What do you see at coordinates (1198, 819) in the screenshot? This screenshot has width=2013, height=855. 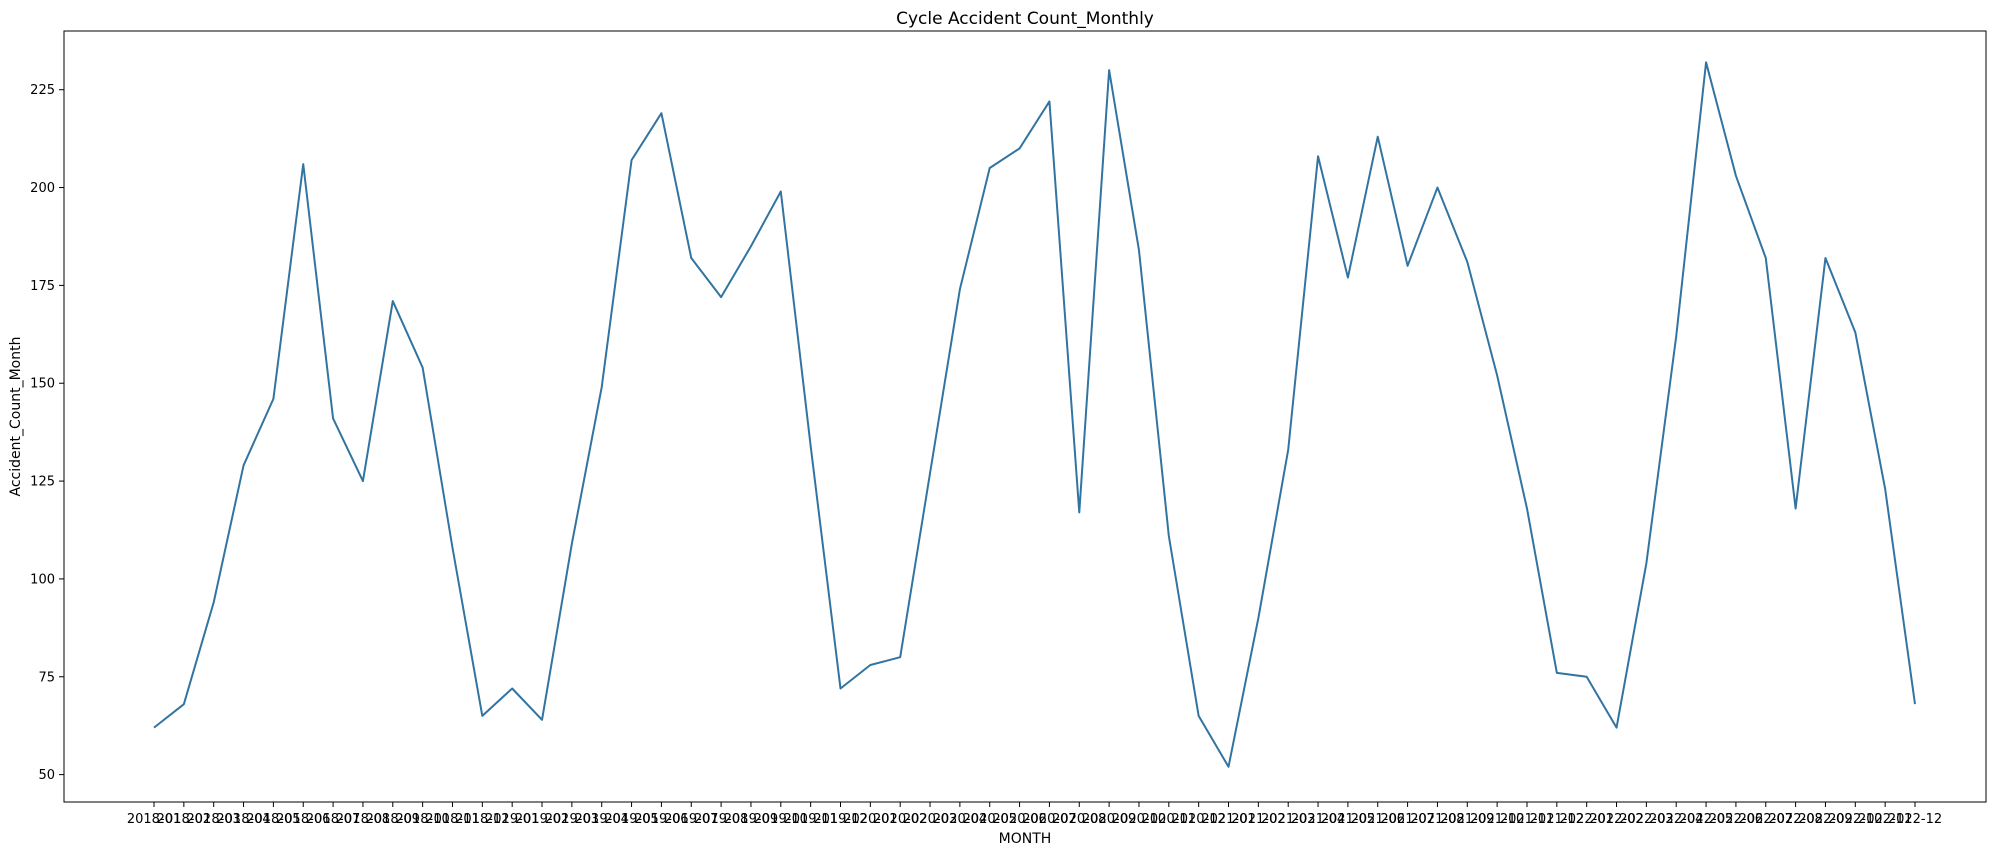 I see `x-tick-label: 2020-12` at bounding box center [1198, 819].